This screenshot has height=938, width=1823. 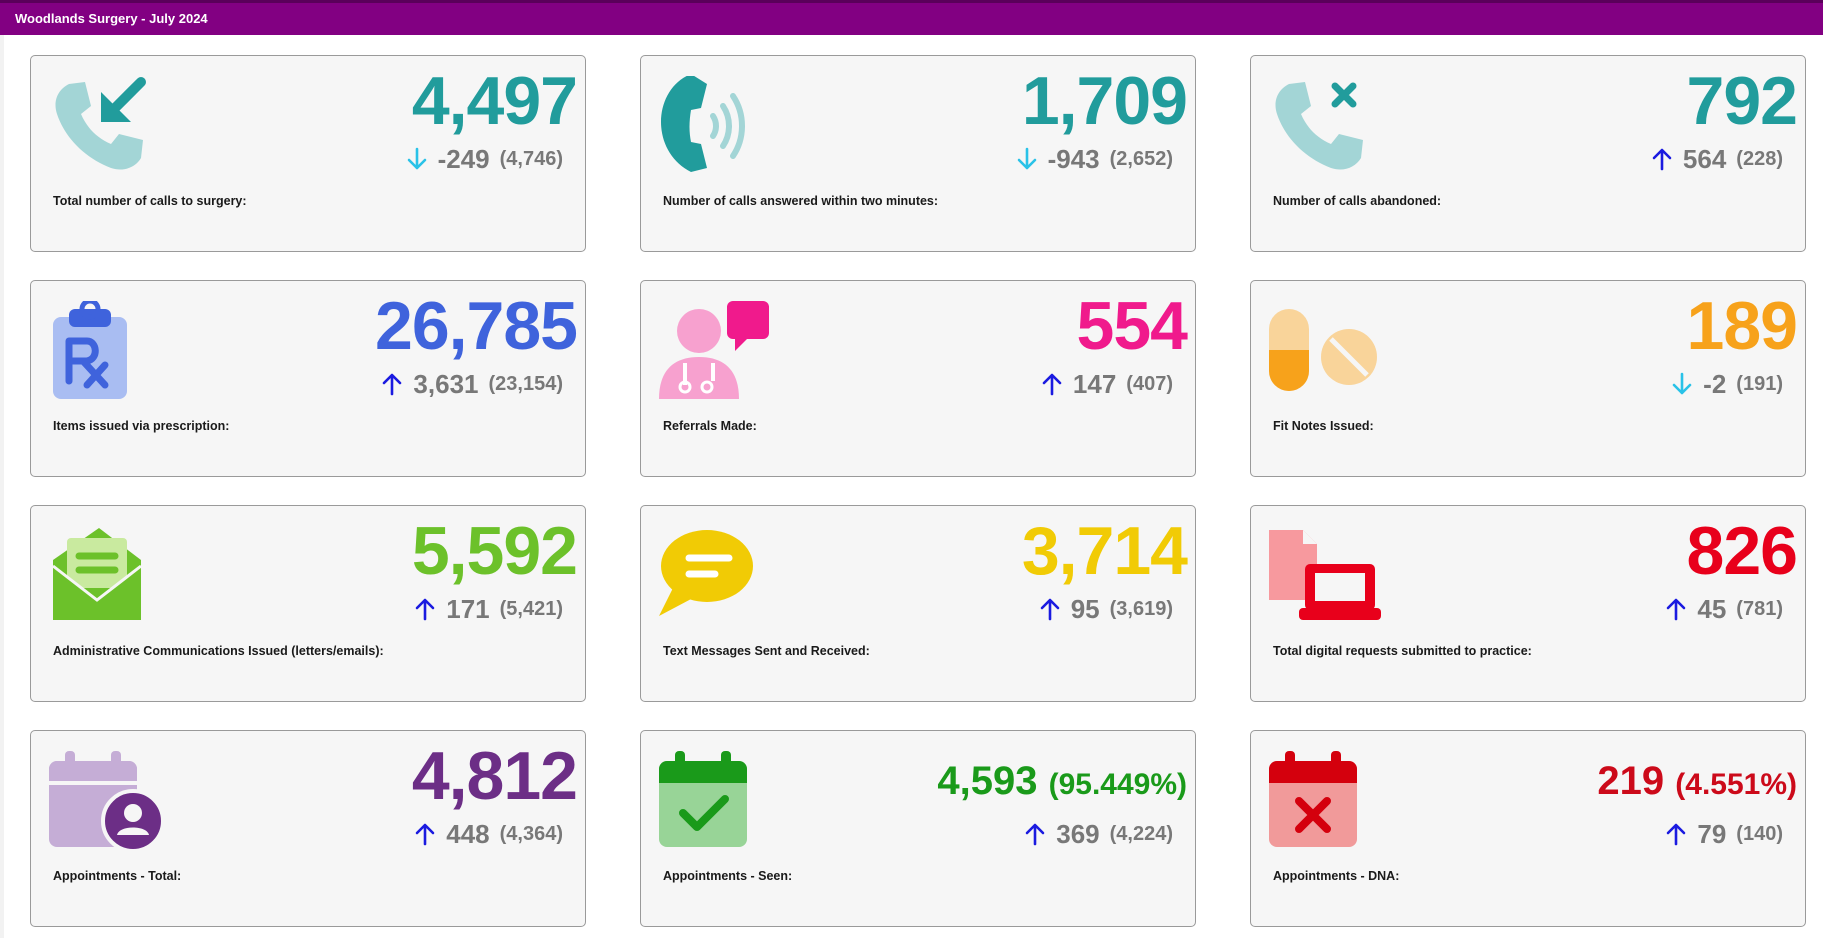 I want to click on metric-change: 564, so click(x=1704, y=158).